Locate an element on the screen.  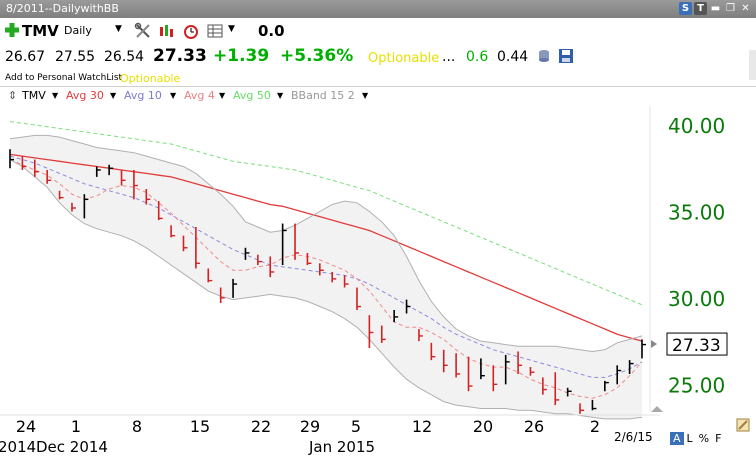
chevron-down-icon: ▼ is located at coordinates (118, 29).